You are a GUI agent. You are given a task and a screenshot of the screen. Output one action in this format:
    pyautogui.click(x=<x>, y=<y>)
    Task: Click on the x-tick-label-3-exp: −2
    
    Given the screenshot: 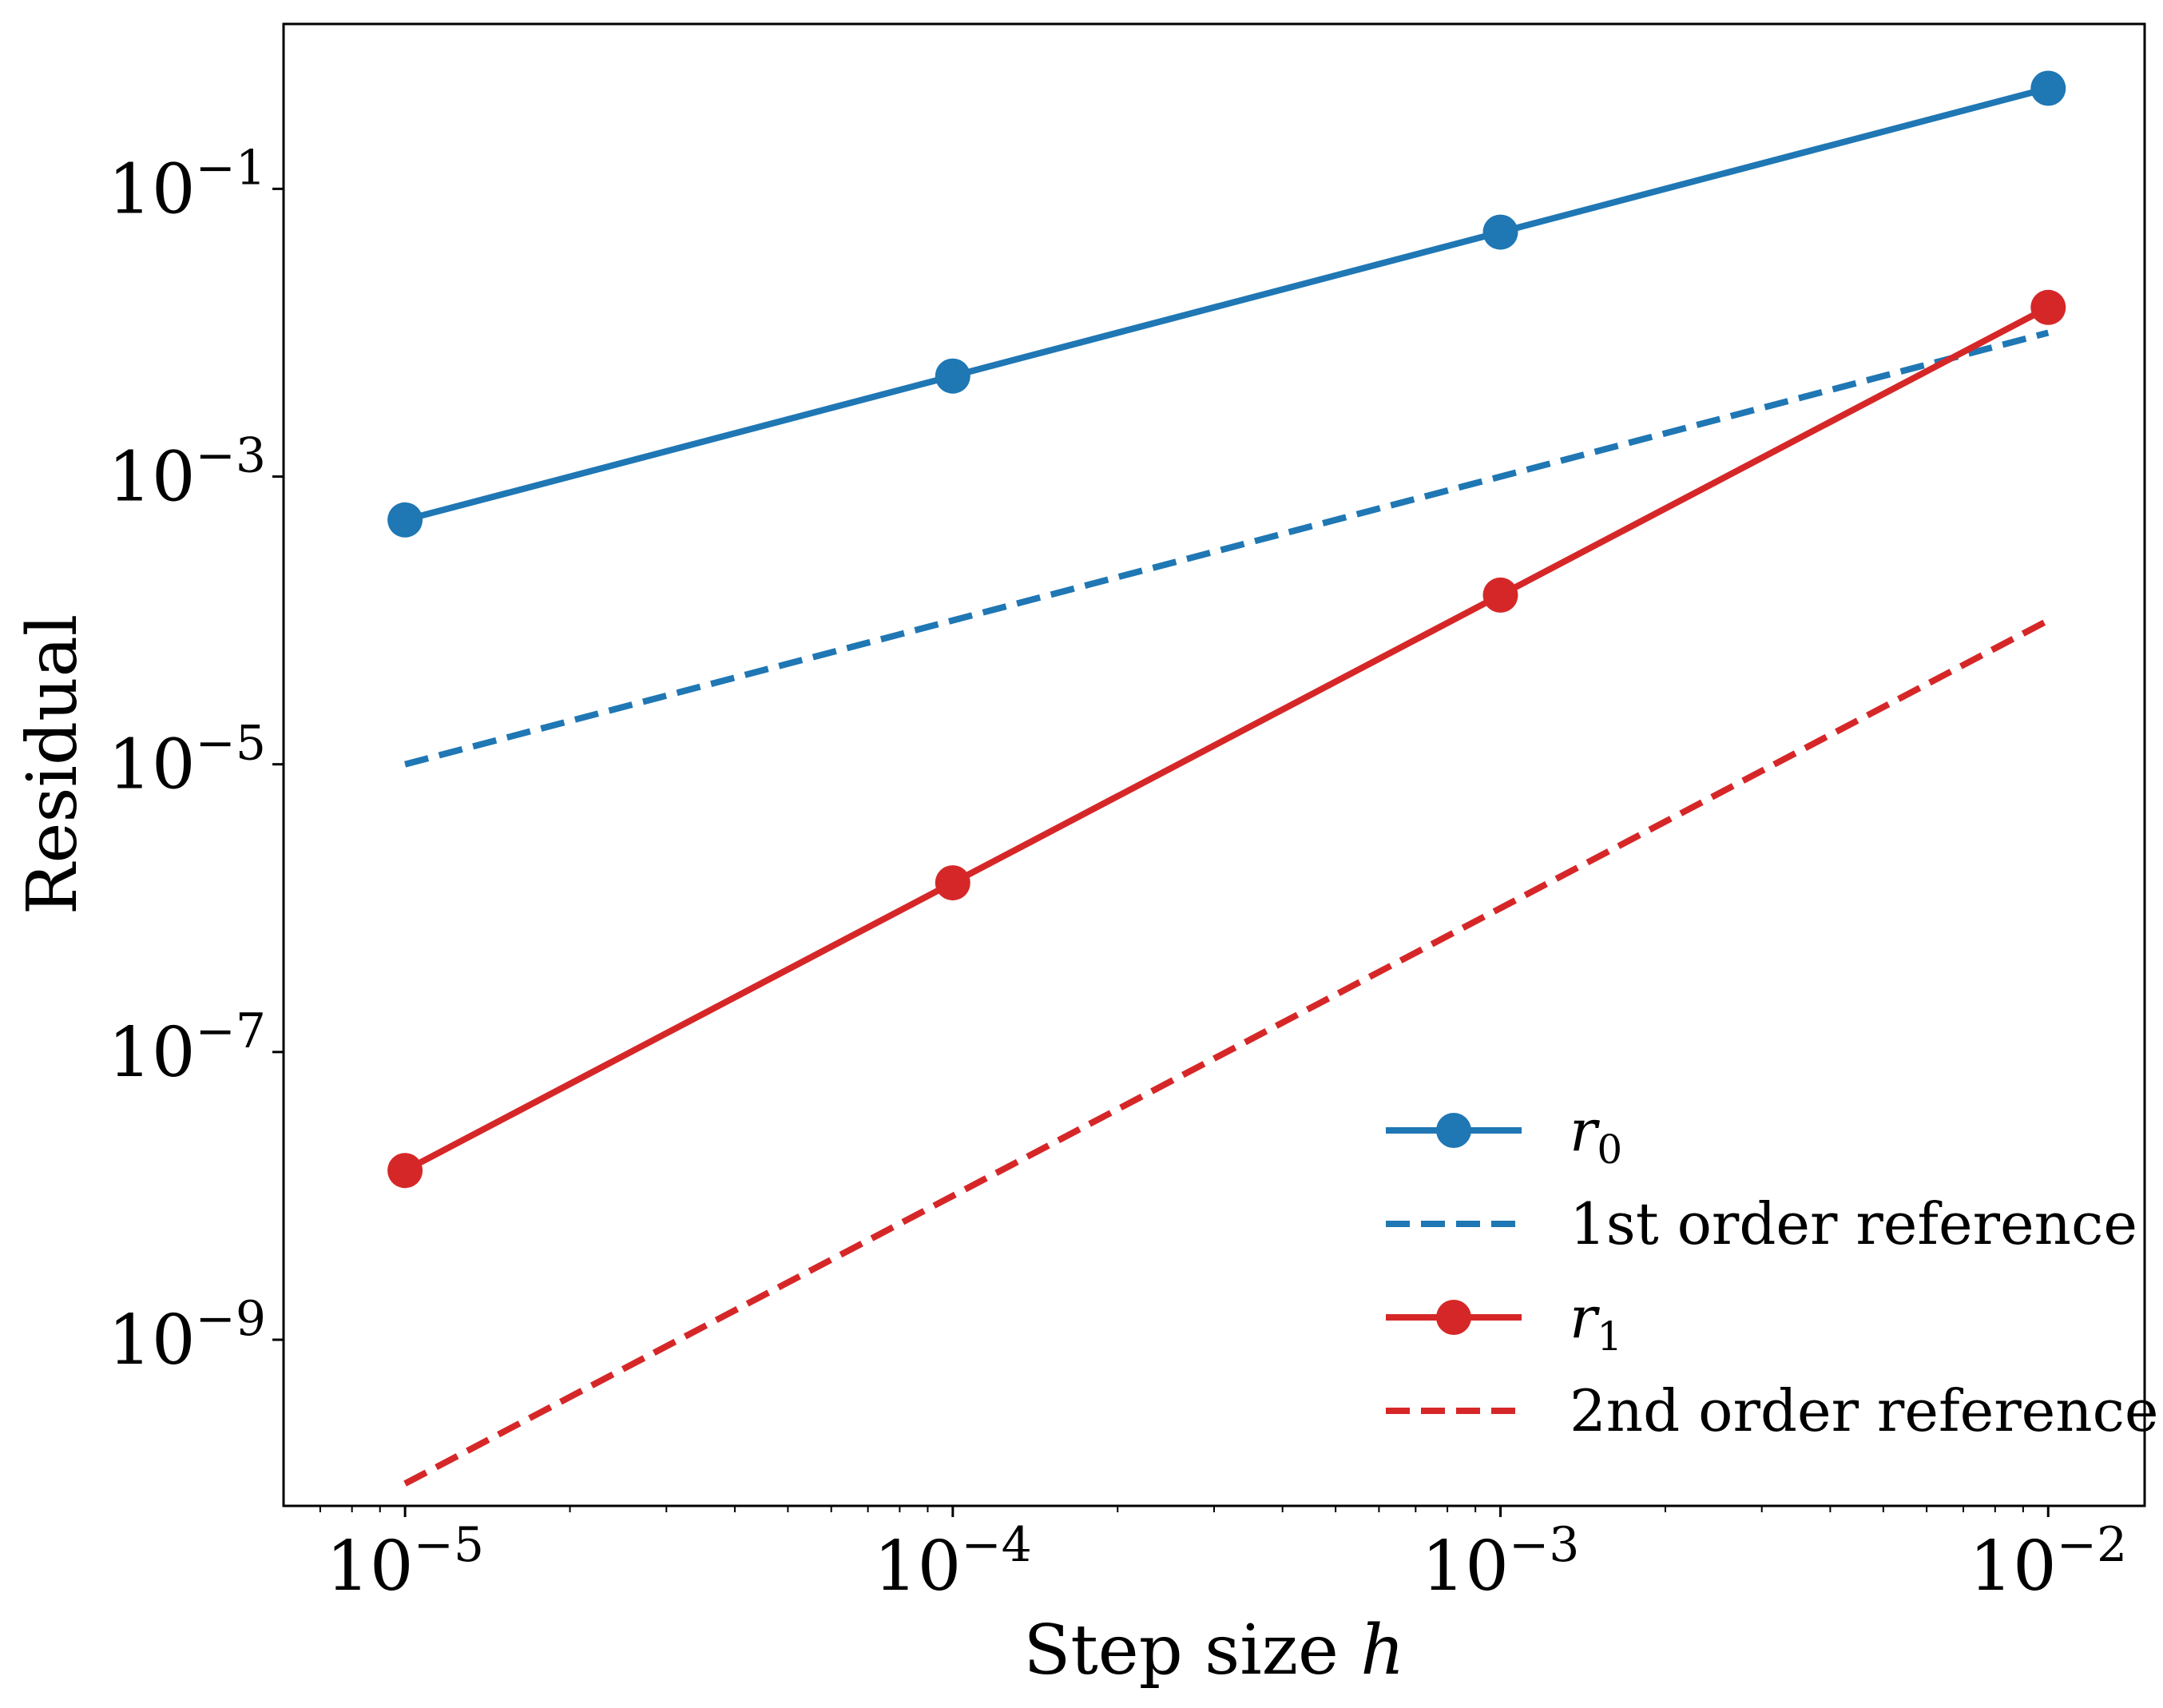 What is the action you would take?
    pyautogui.click(x=2092, y=1545)
    